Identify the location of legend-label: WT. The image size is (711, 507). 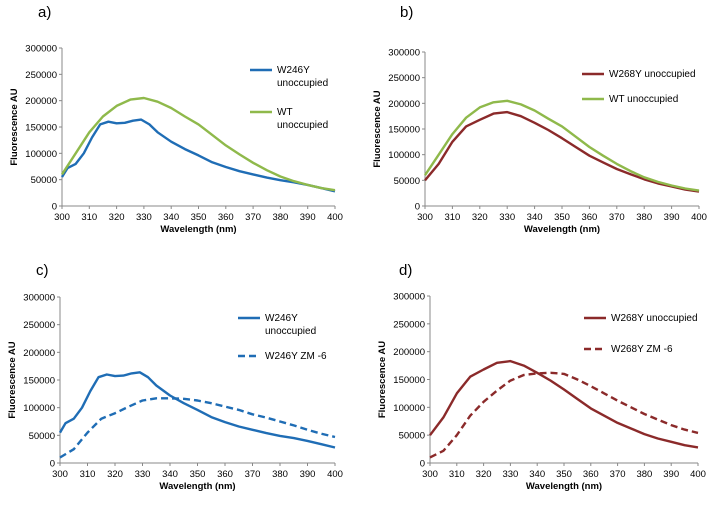
(285, 112).